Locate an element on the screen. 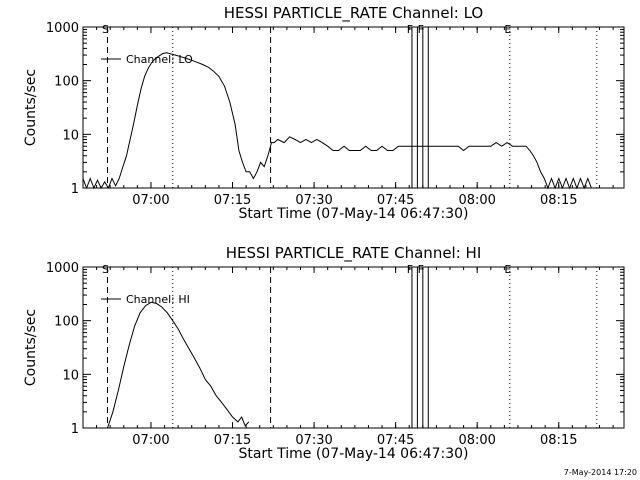 Image resolution: width=640 pixels, height=480 pixels. chart-title: HESSI PARTICLE_RATE Channel: HI is located at coordinates (354, 253).